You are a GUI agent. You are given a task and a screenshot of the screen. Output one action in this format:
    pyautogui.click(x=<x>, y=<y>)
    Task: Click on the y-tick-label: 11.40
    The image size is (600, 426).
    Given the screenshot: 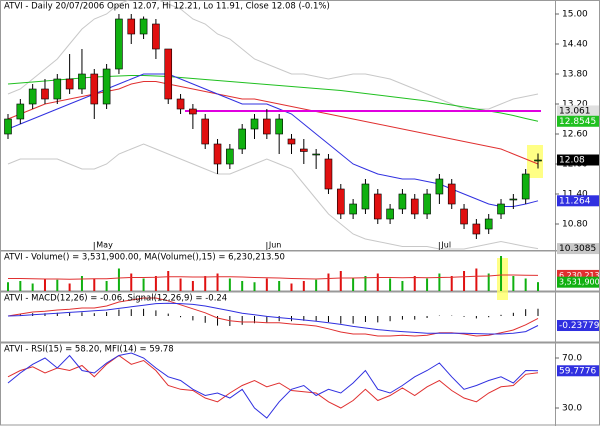 What is the action you would take?
    pyautogui.click(x=575, y=195)
    